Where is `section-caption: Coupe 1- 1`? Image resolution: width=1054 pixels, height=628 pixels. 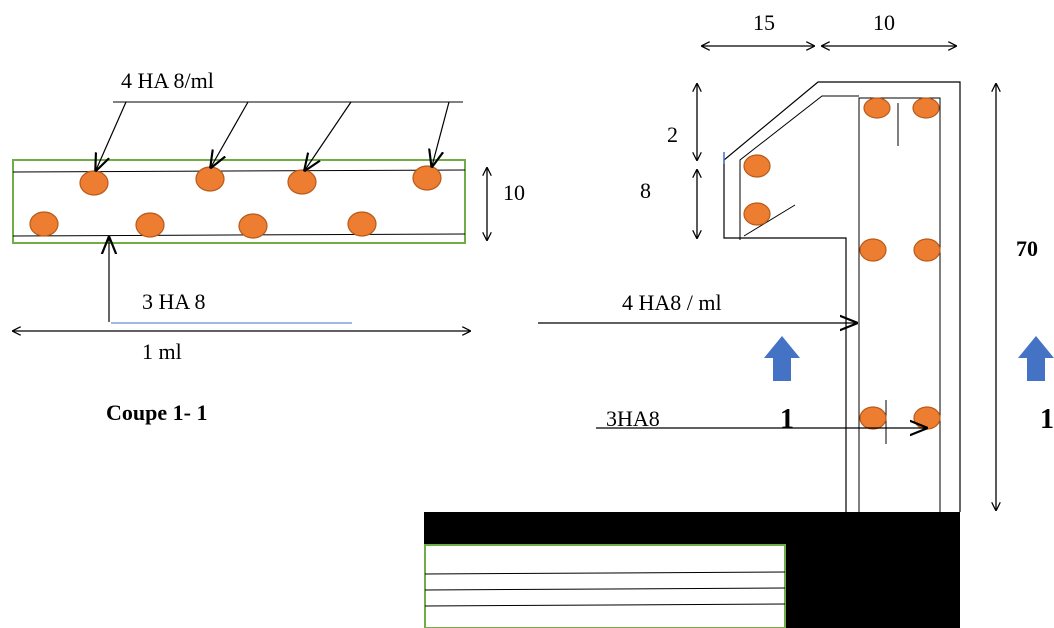 section-caption: Coupe 1- 1 is located at coordinates (156, 412).